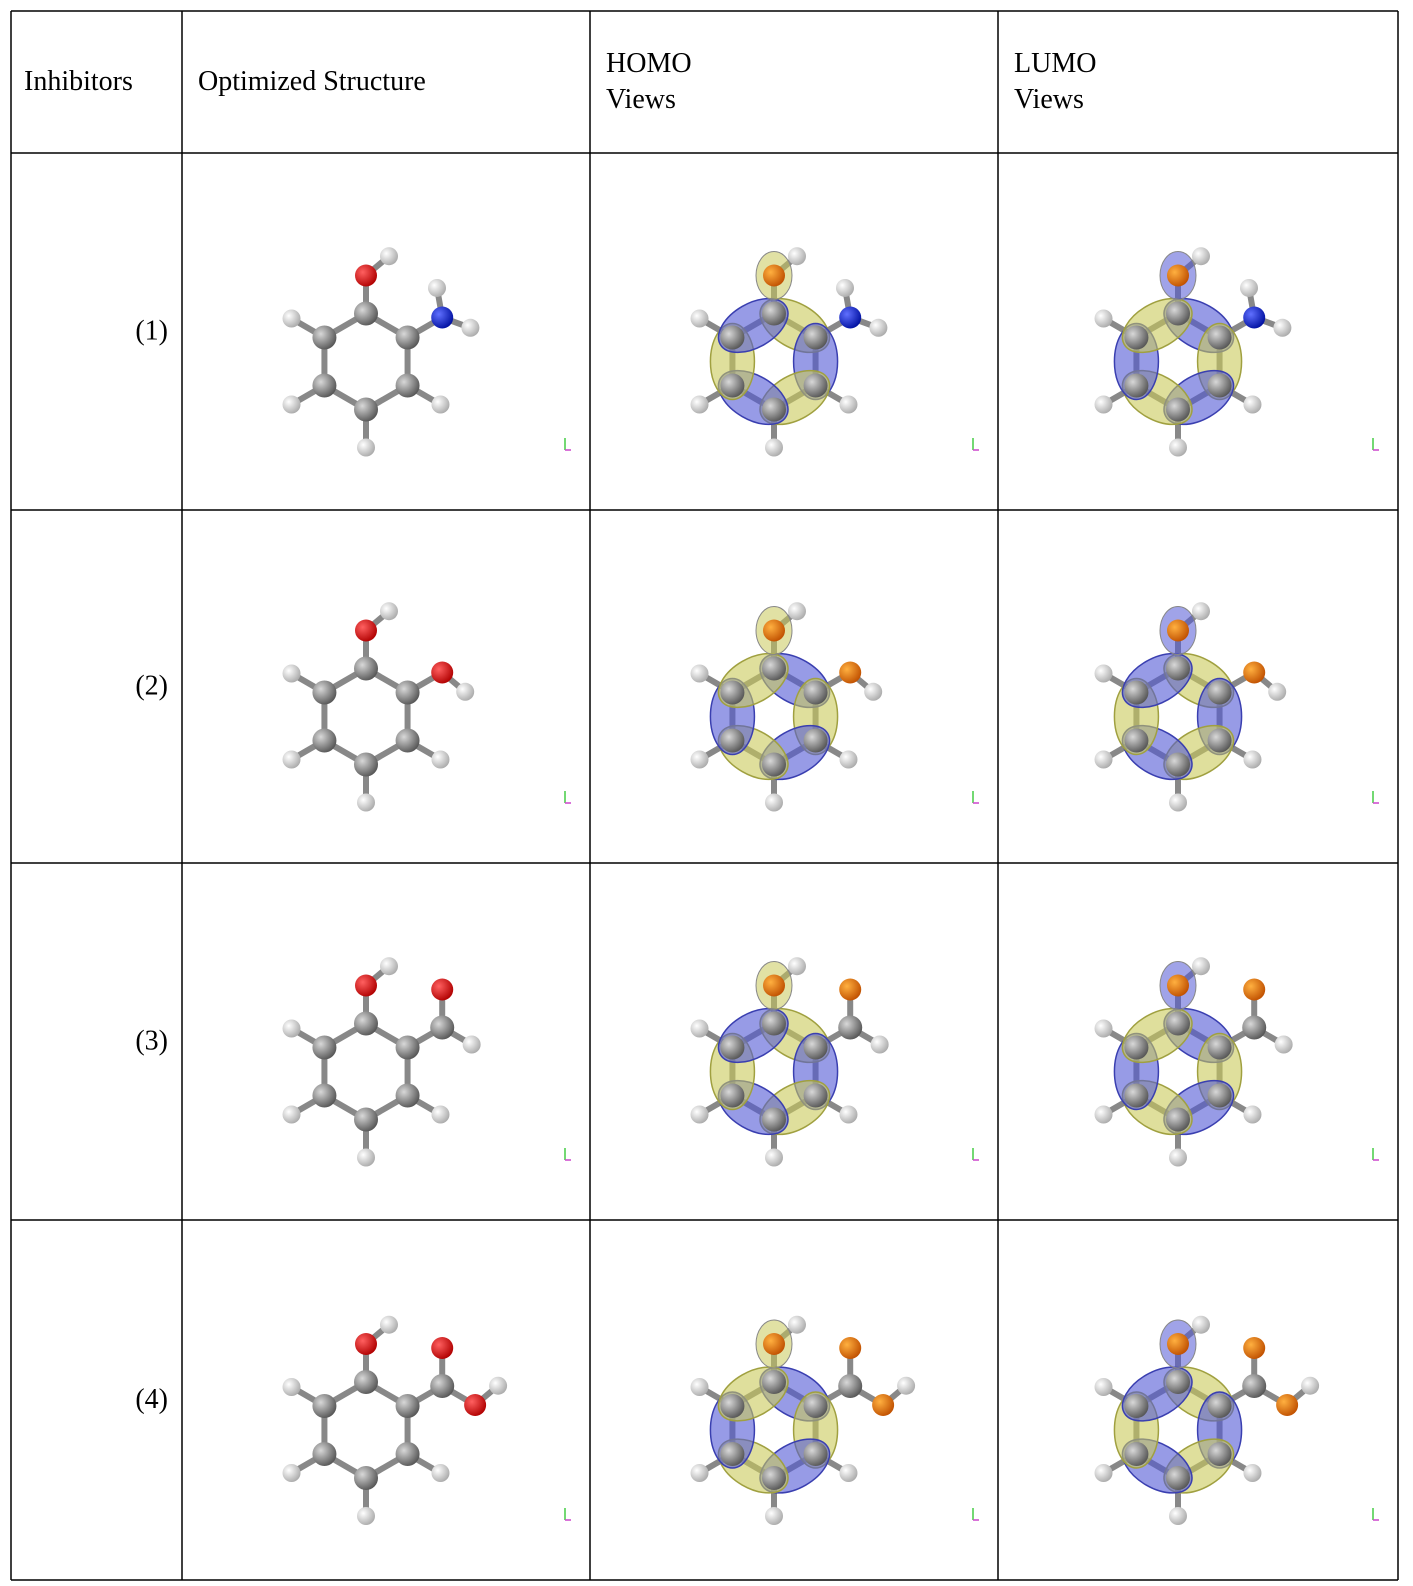  What do you see at coordinates (151, 1041) in the screenshot?
I see `row-label: (3)` at bounding box center [151, 1041].